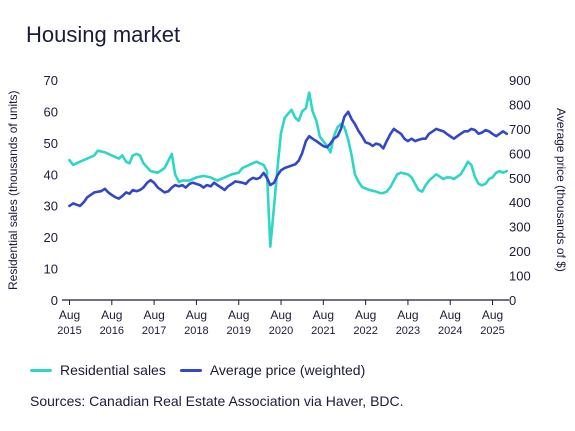 The image size is (575, 431). I want to click on y-right-tick-label: 600, so click(520, 153).